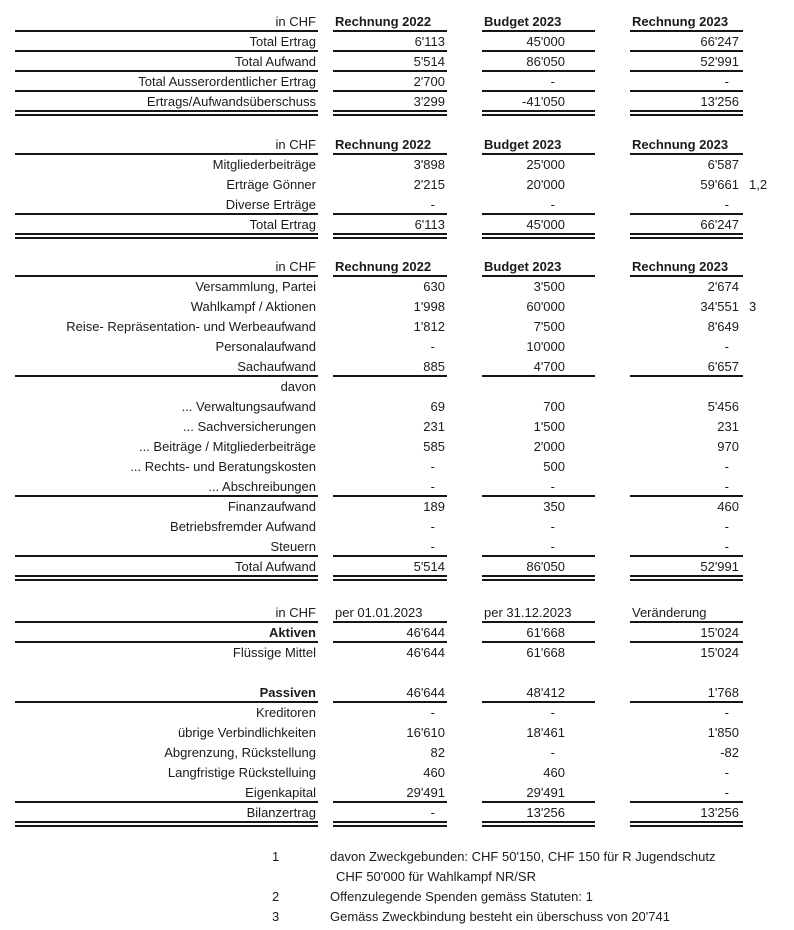  What do you see at coordinates (166, 42) in the screenshot?
I see `row-label: Total Ertrag` at bounding box center [166, 42].